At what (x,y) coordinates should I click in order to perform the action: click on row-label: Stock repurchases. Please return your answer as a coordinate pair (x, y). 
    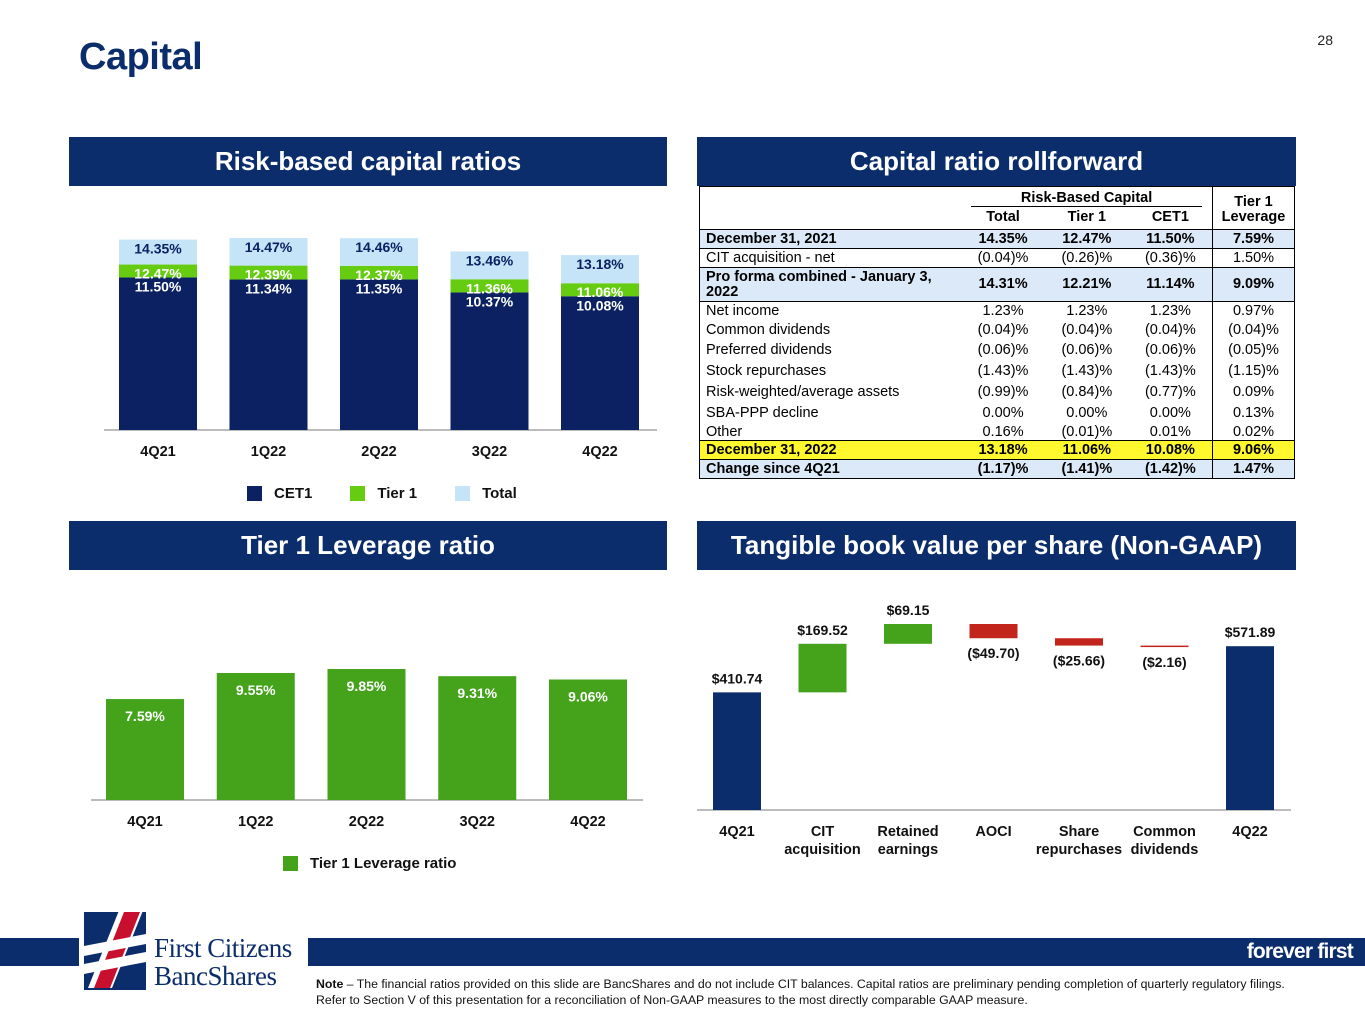
    Looking at the image, I should click on (830, 371).